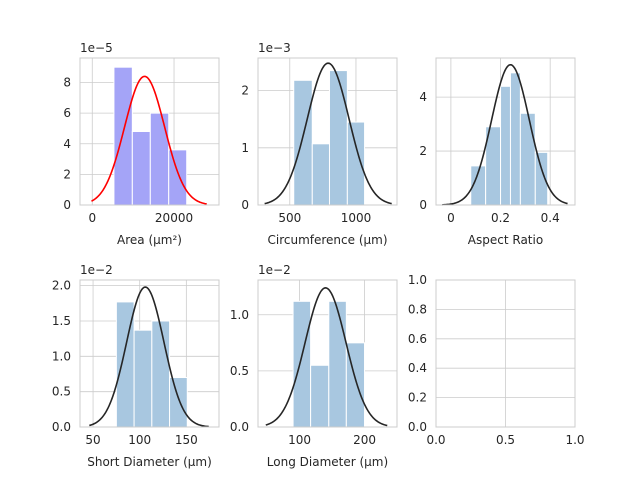 The height and width of the screenshot is (480, 640). What do you see at coordinates (149, 240) in the screenshot?
I see `x-axis-label: Area (μm²)` at bounding box center [149, 240].